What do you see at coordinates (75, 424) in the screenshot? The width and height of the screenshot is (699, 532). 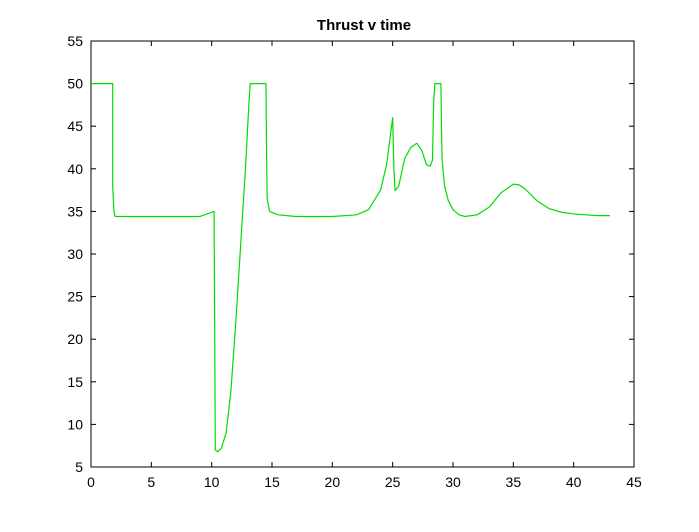 I see `y-tick-label: 10` at bounding box center [75, 424].